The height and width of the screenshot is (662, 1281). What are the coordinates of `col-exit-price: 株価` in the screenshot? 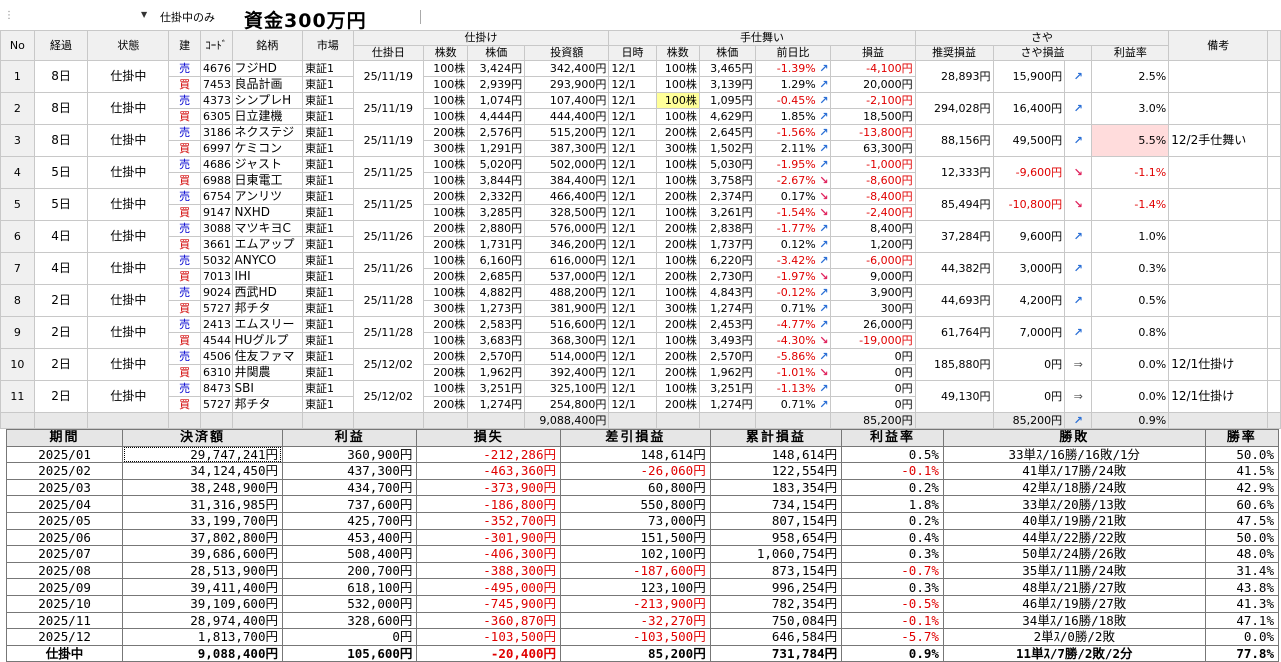 It's located at (727, 53).